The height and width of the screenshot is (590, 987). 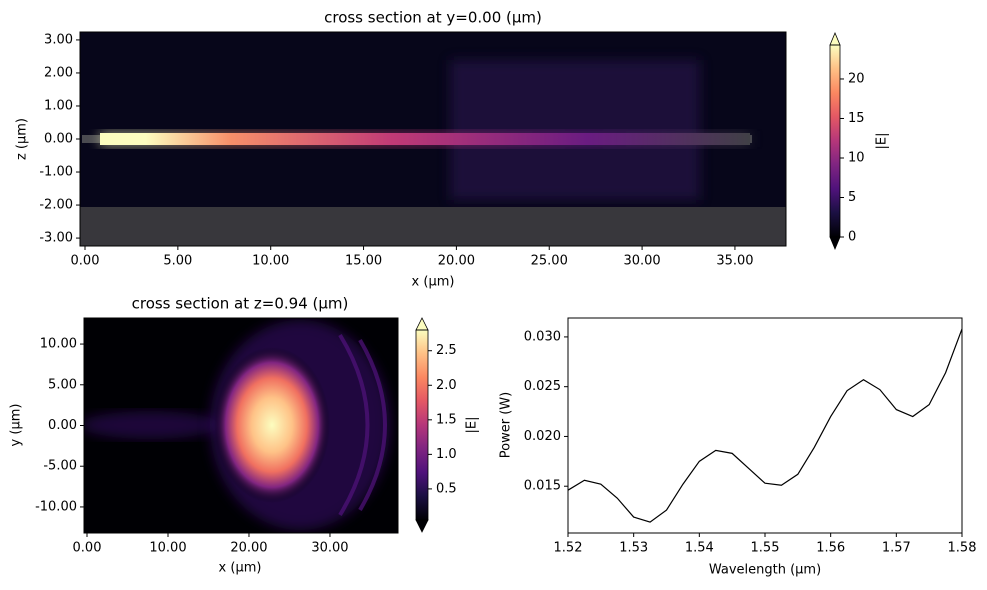 I want to click on y-tick-label: 0.025, so click(x=542, y=386).